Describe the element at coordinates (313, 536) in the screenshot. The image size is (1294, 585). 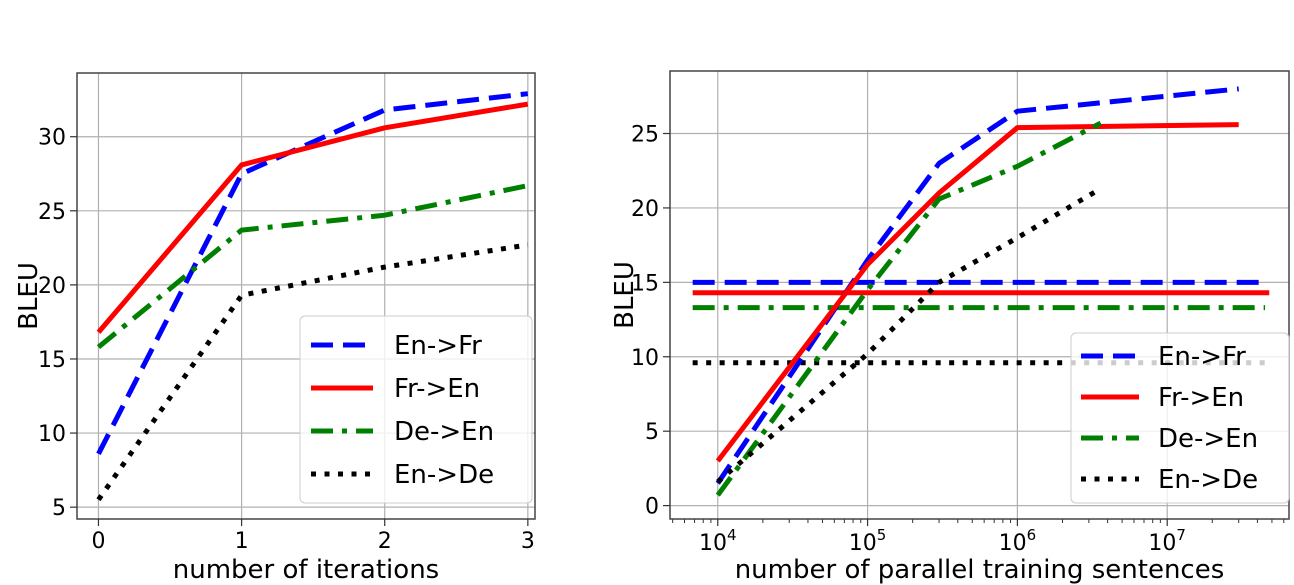
I see `x-ticks: 0 1 2 3` at that location.